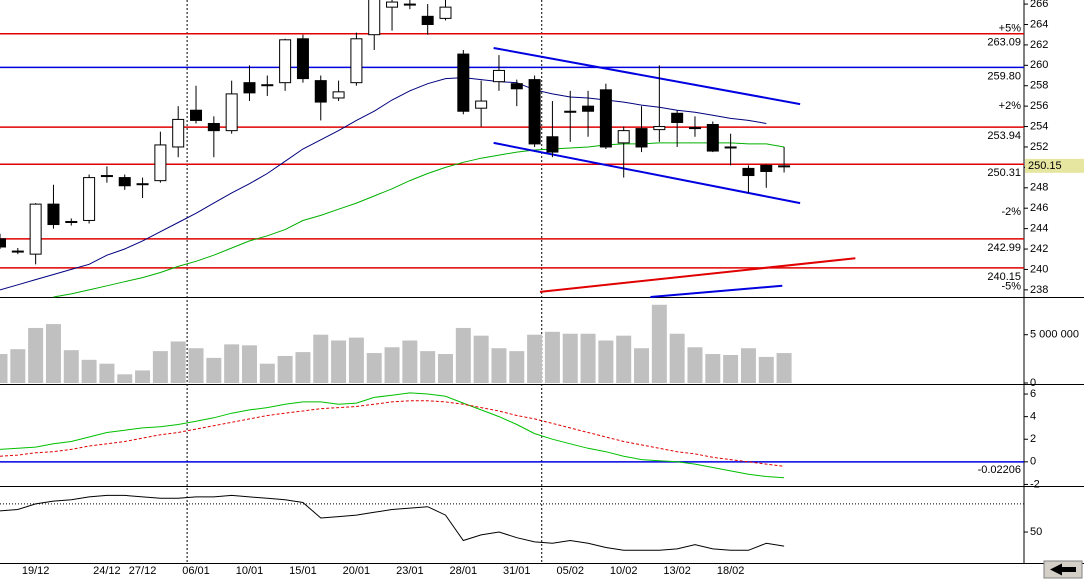 This screenshot has height=580, width=1084. What do you see at coordinates (1033, 439) in the screenshot?
I see `y-tick-label: 2` at bounding box center [1033, 439].